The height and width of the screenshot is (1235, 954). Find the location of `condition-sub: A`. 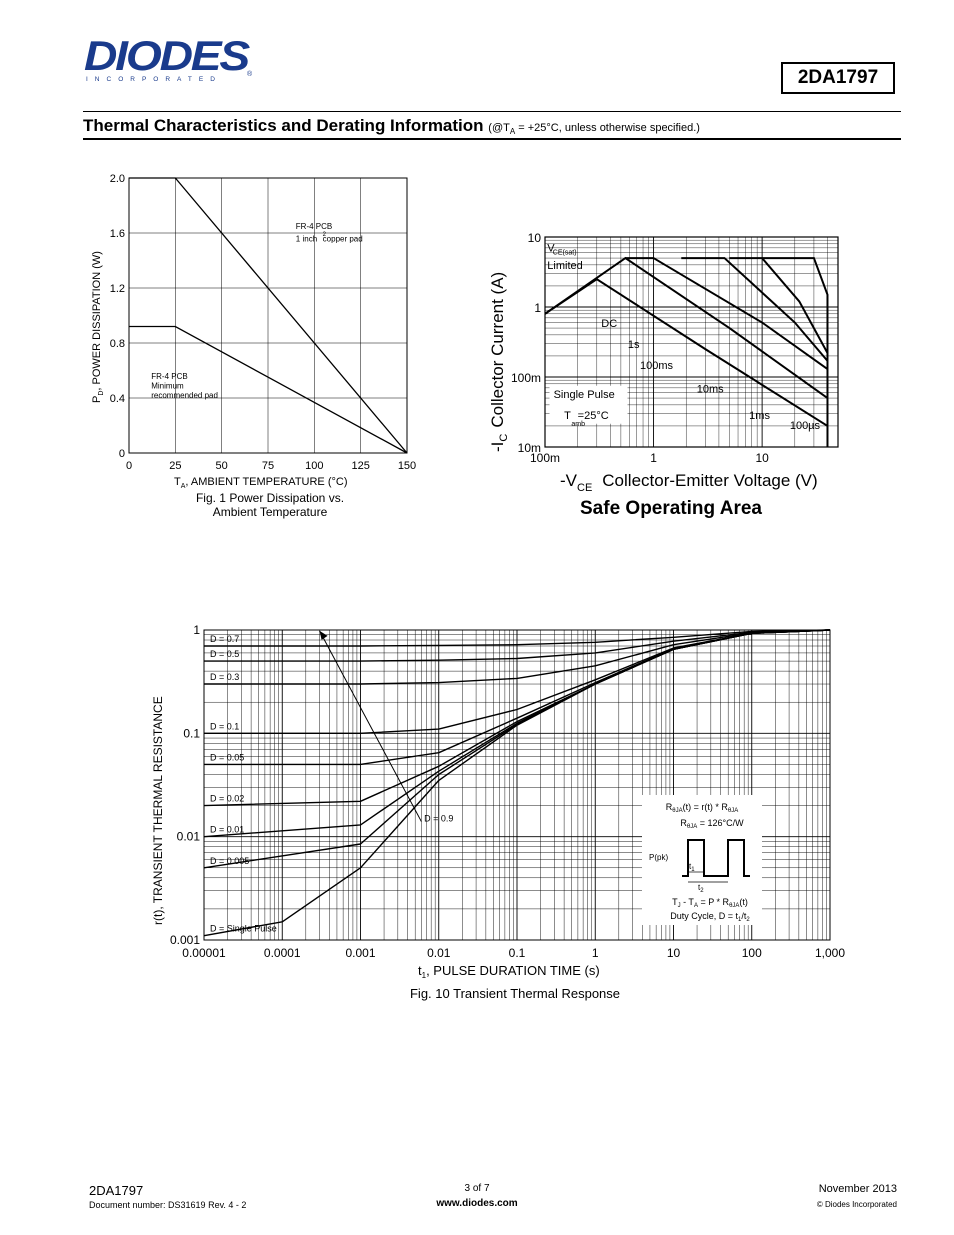

condition-sub: A is located at coordinates (512, 132).